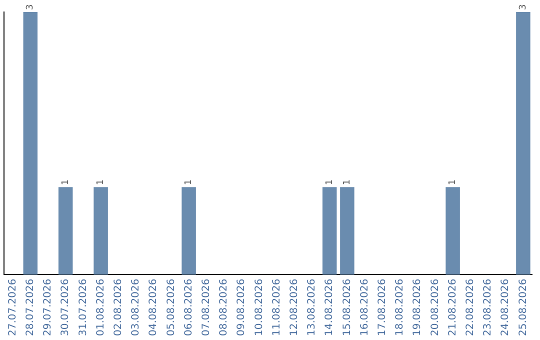 Image resolution: width=540 pixels, height=340 pixels. What do you see at coordinates (330, 307) in the screenshot?
I see `x-tick-label: 14.08.2026` at bounding box center [330, 307].